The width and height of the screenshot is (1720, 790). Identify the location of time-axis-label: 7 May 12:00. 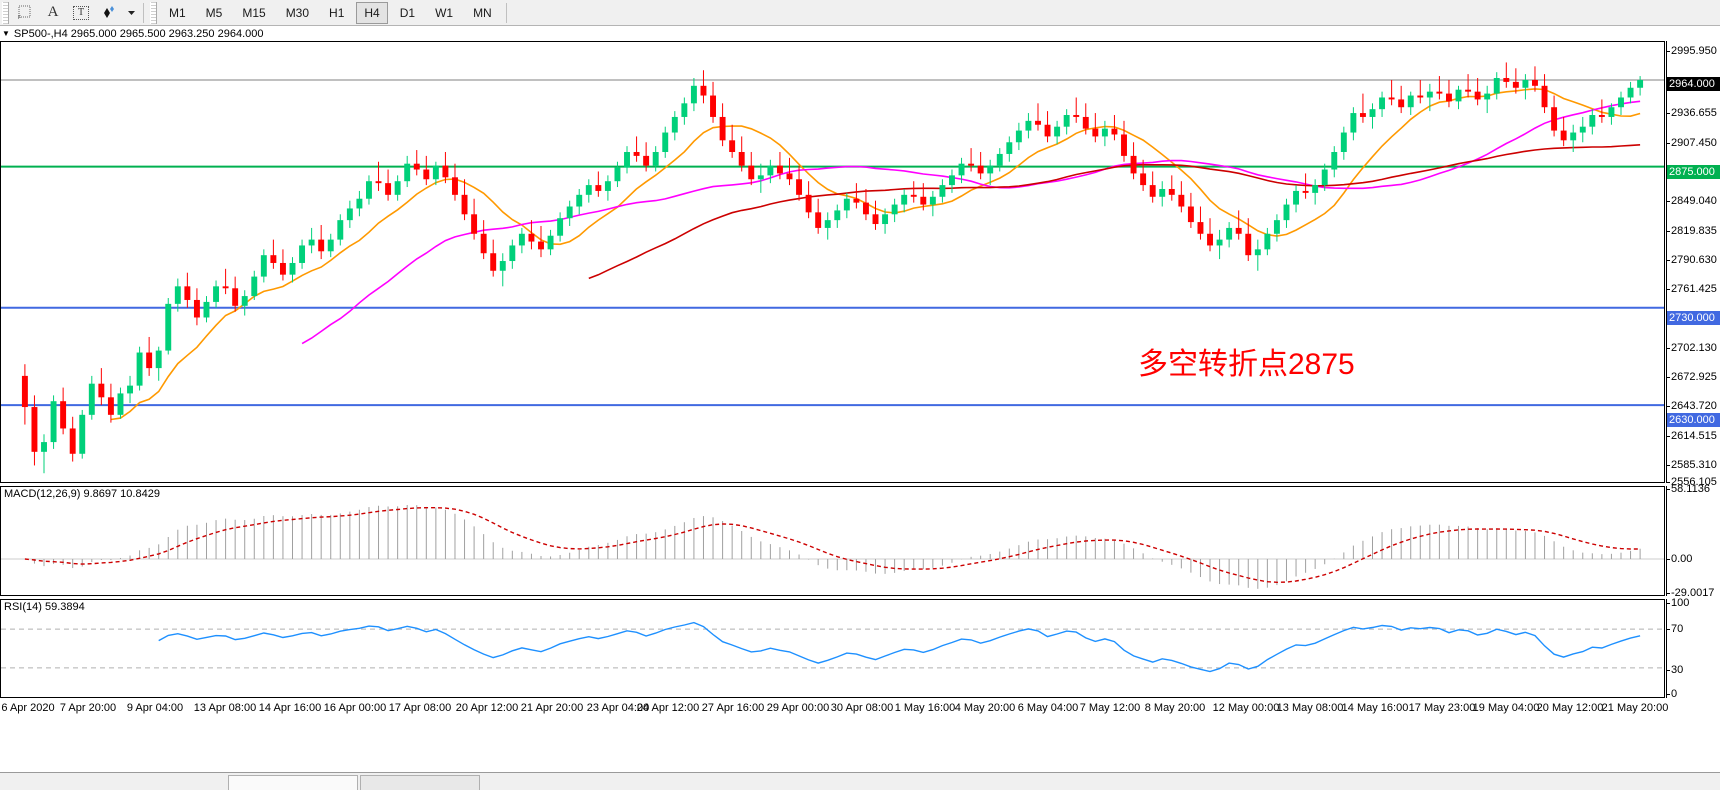
(1110, 708).